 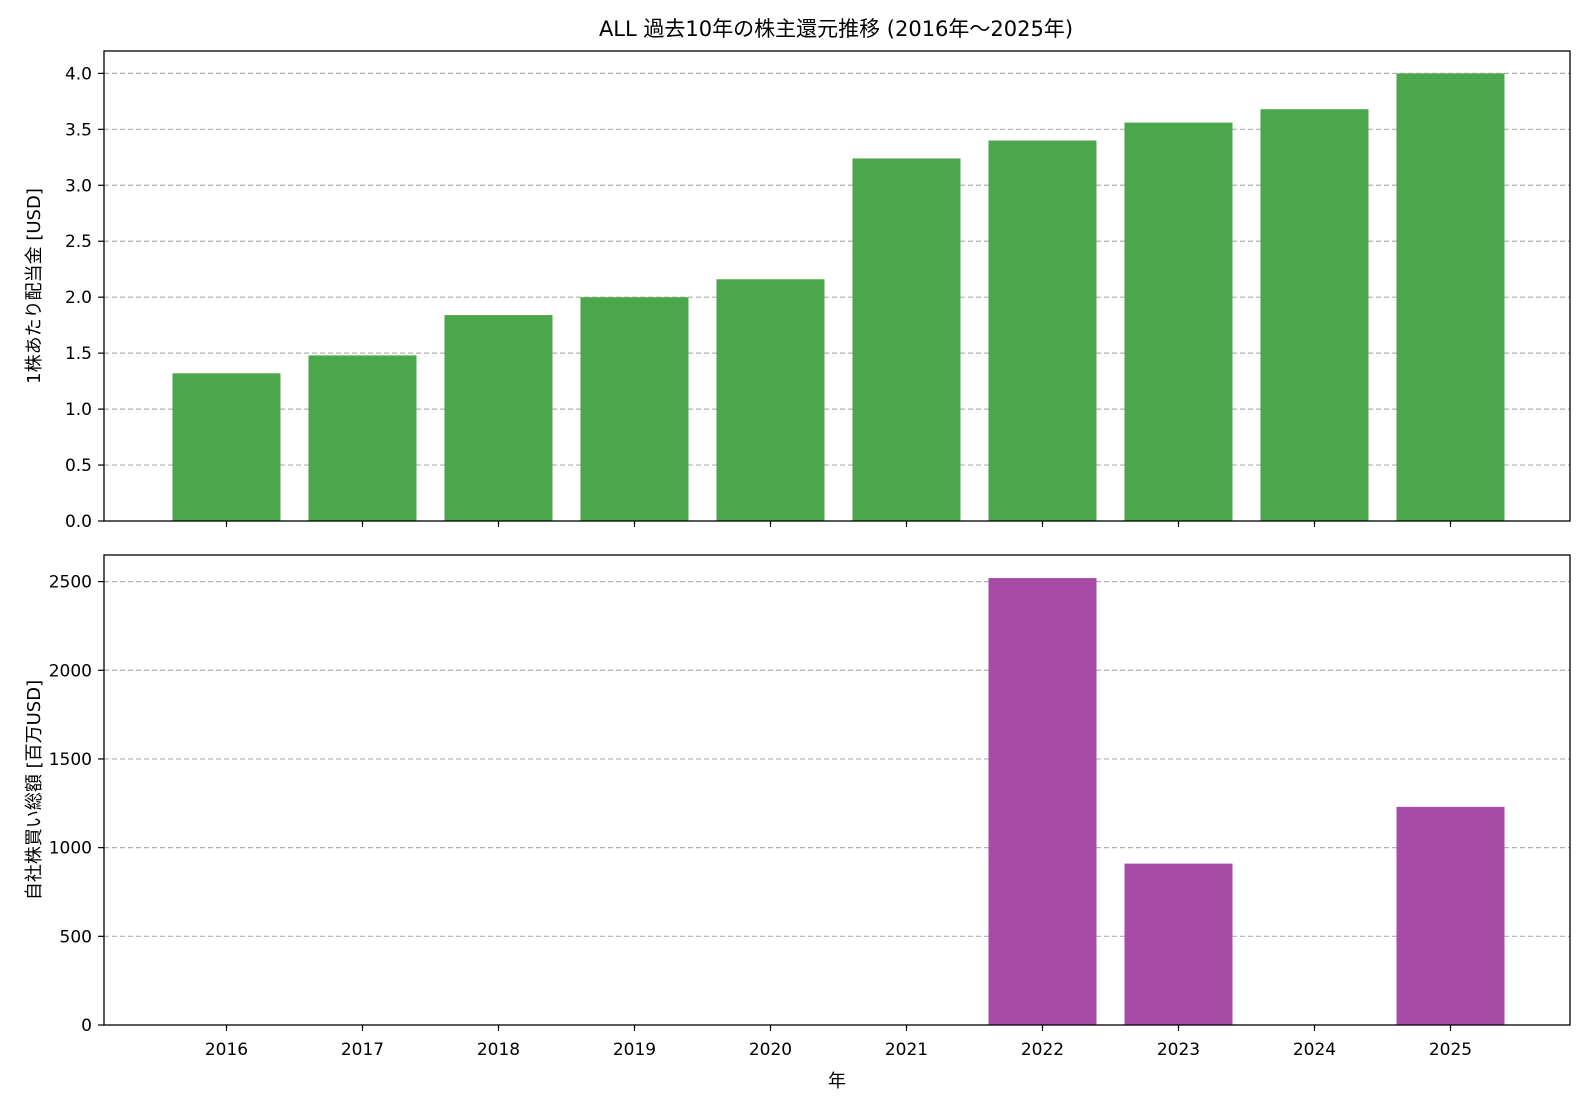 I want to click on xtick-label-2022: 2022, so click(x=1042, y=1050).